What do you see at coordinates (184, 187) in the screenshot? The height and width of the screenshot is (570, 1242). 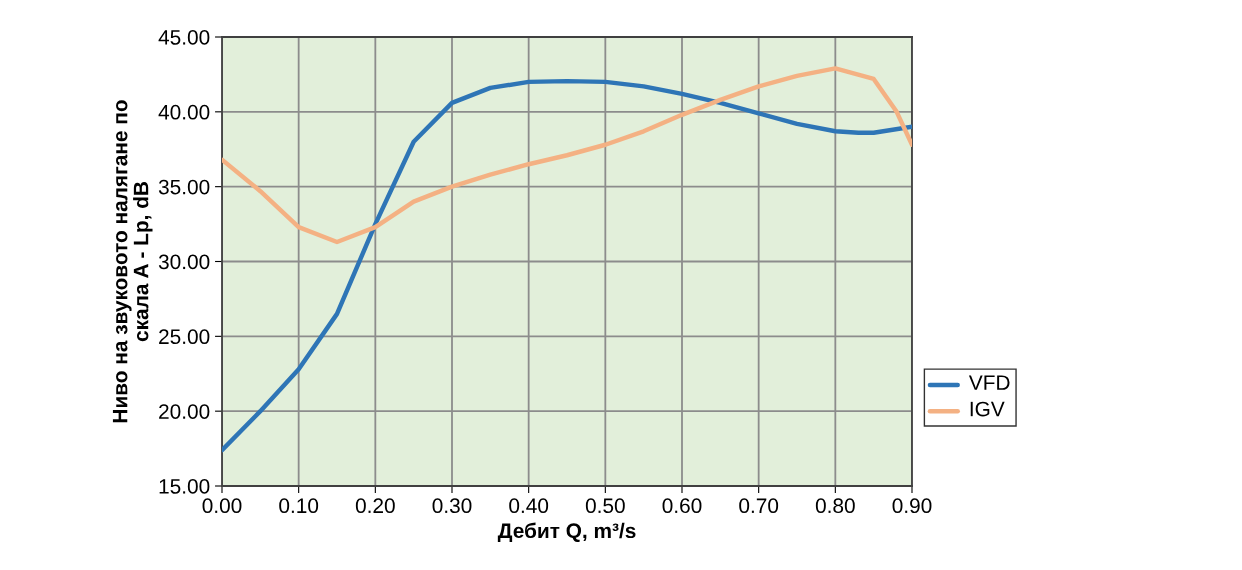 I see `y-tick-label: 35.00` at bounding box center [184, 187].